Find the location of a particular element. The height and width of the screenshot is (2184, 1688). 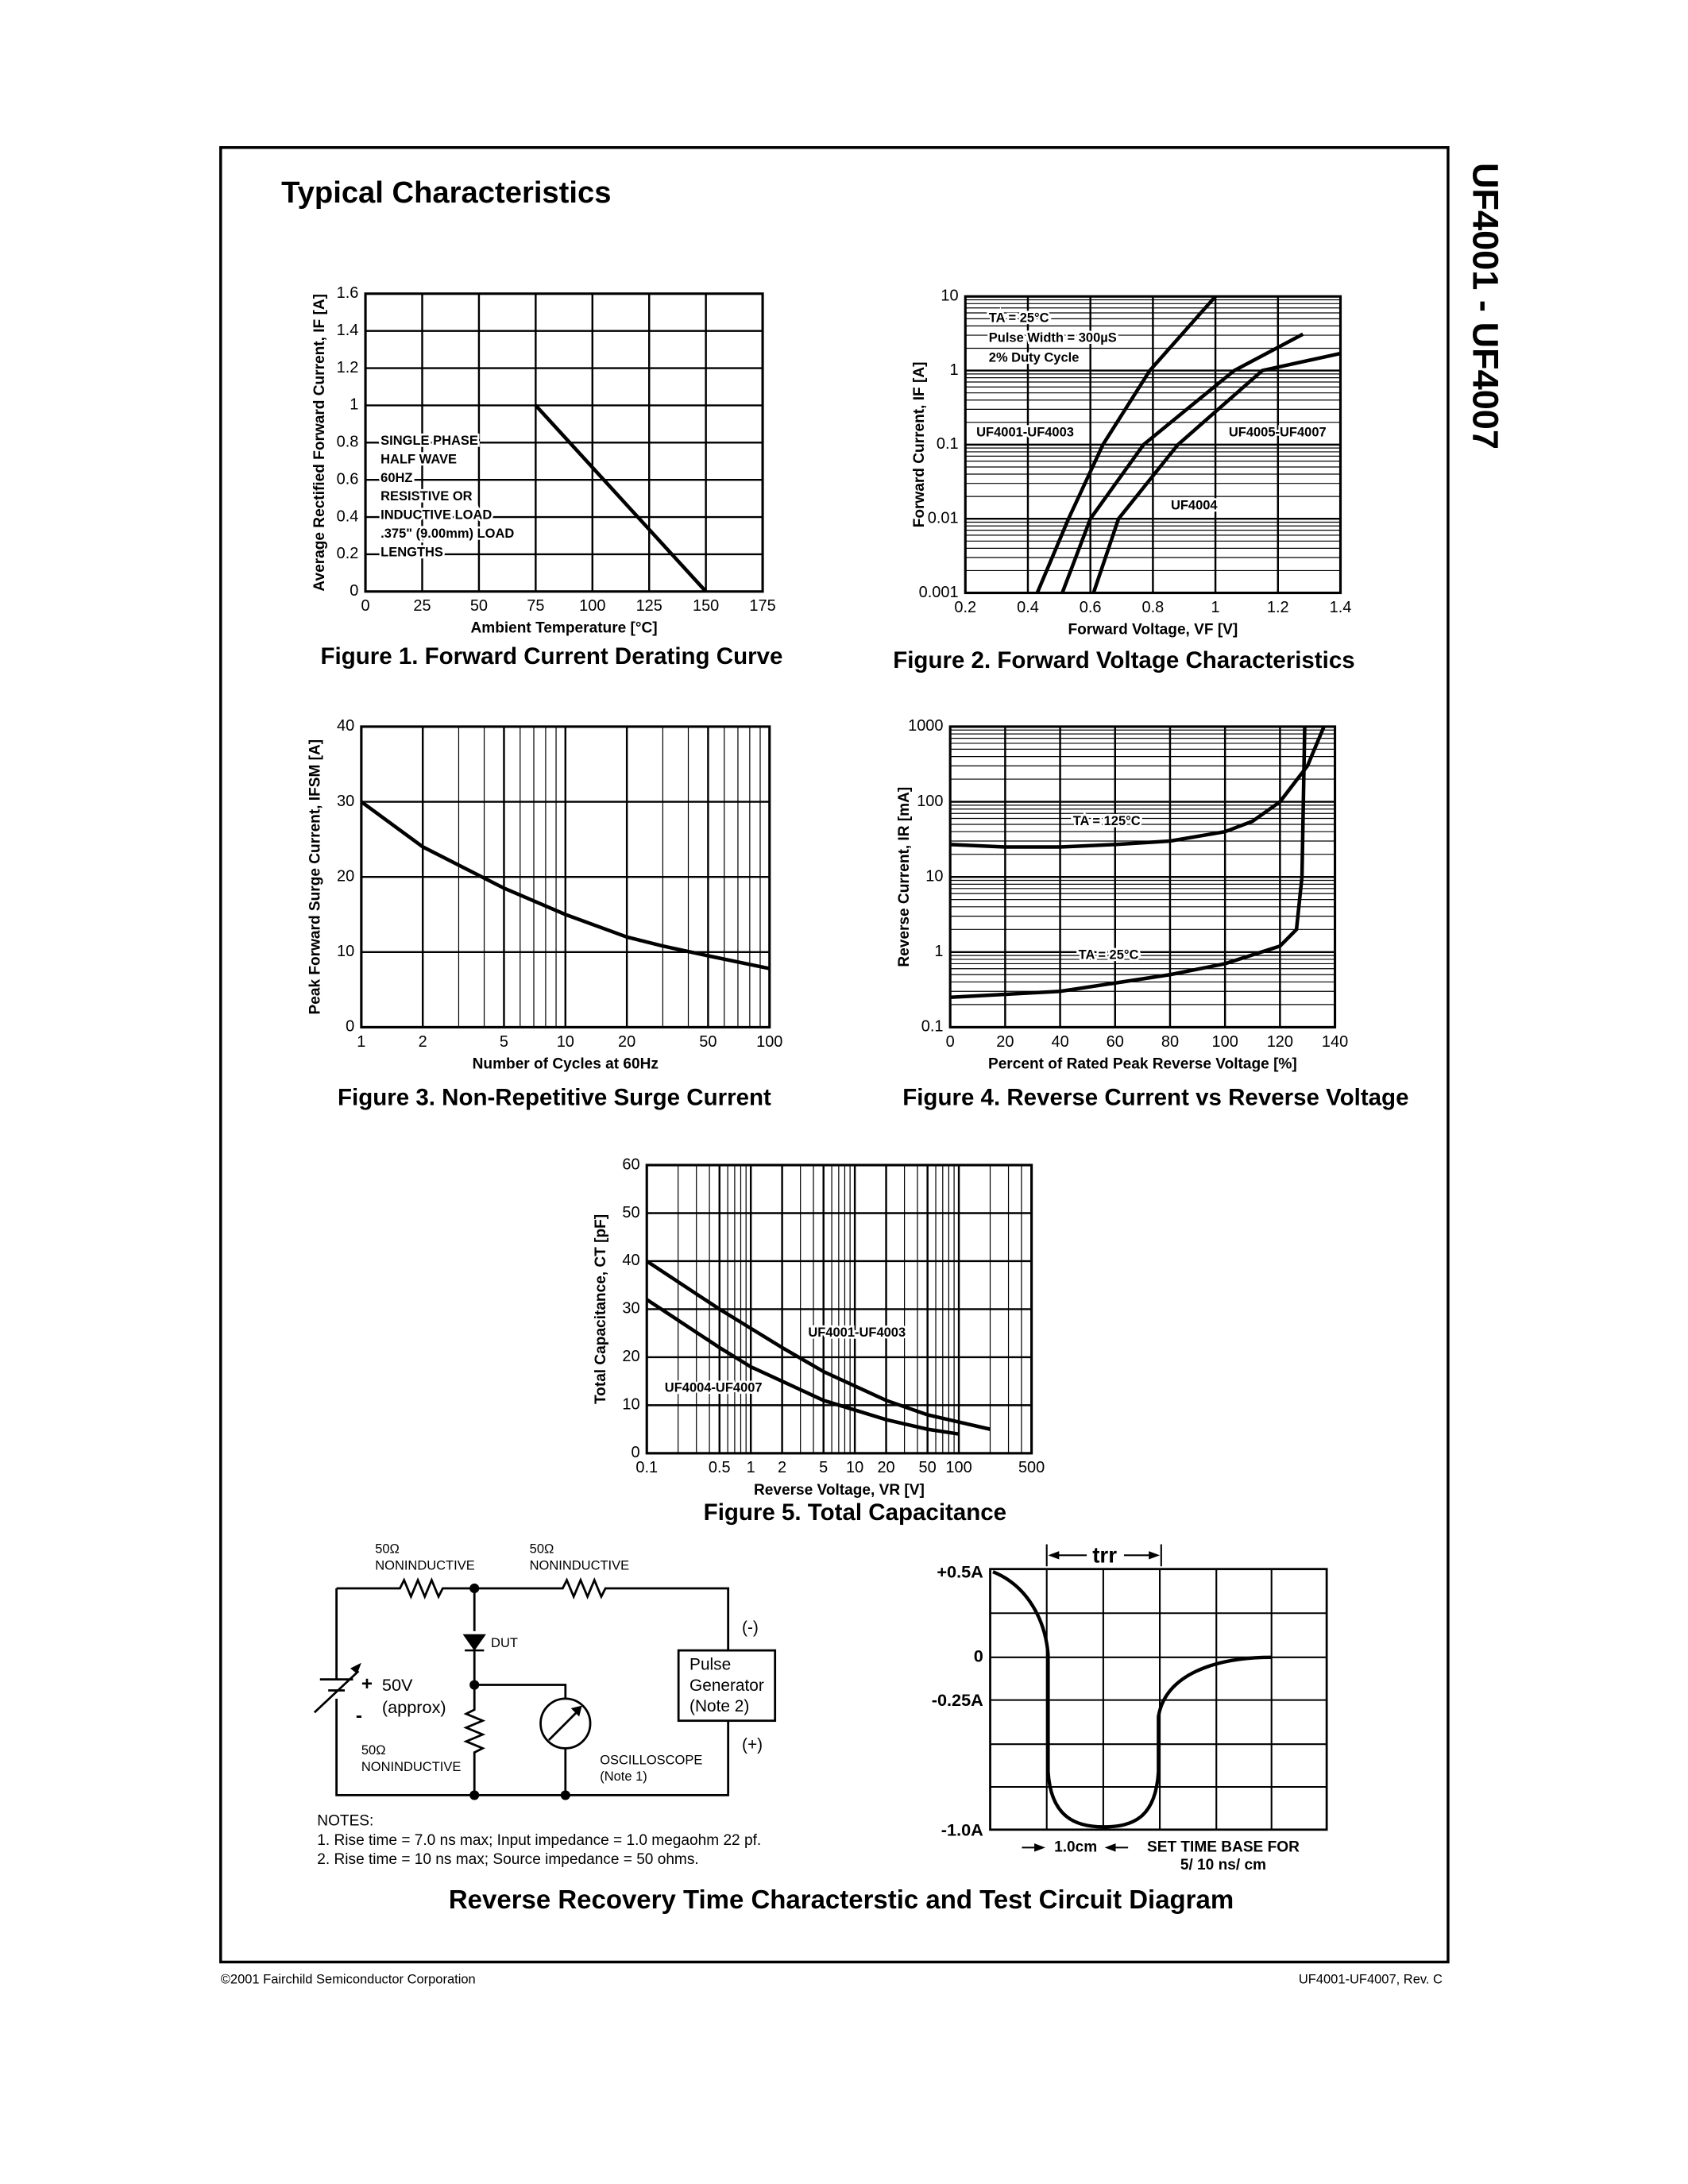

generator-label: Generator is located at coordinates (727, 1686).